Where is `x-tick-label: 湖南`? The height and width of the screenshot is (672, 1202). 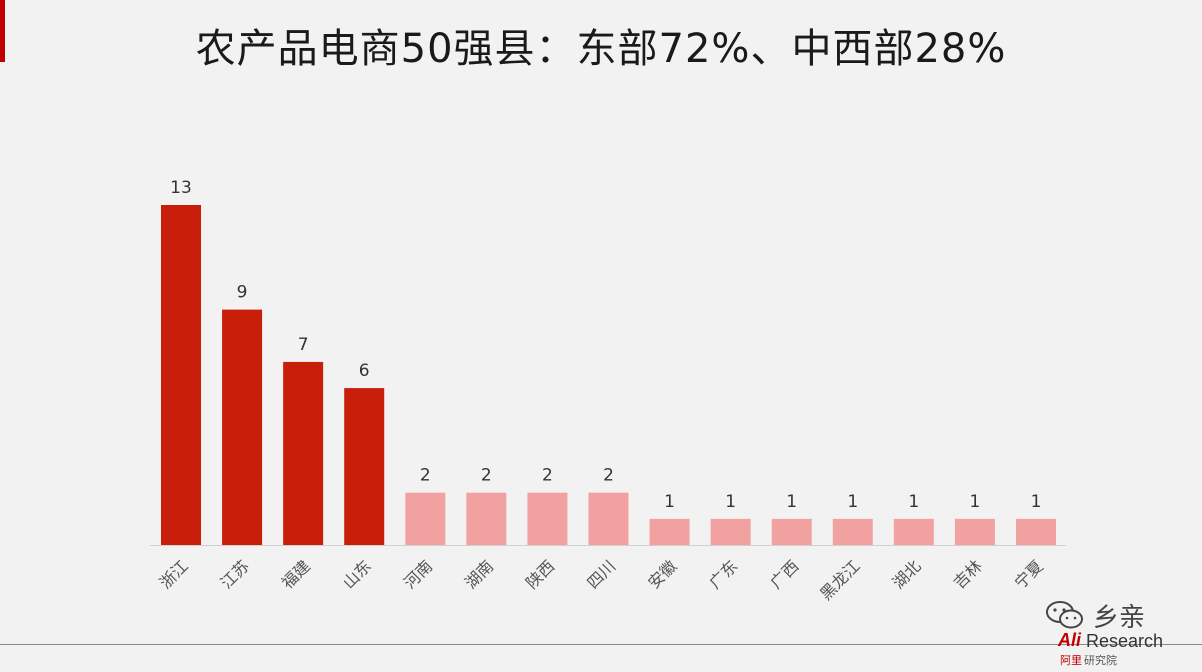
x-tick-label: 湖南 is located at coordinates (479, 574).